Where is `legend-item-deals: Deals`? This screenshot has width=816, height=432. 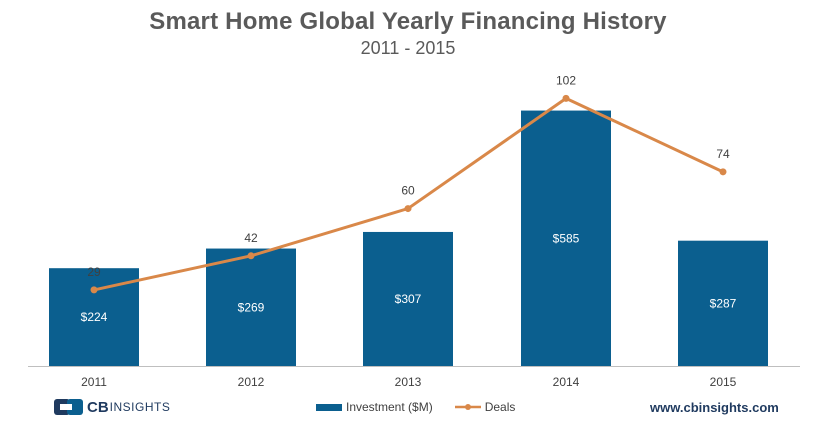
legend-item-deals: Deals is located at coordinates (485, 407).